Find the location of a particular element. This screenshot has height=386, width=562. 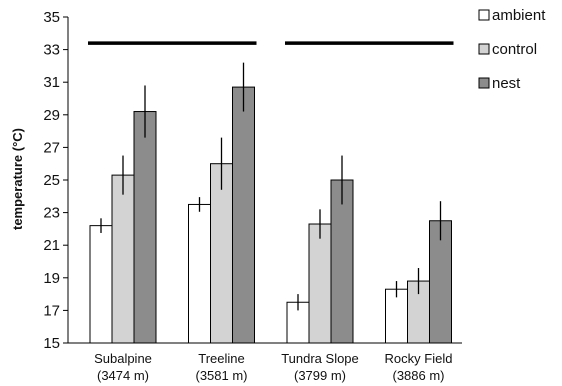

legend-label-nest: nest is located at coordinates (506, 83).